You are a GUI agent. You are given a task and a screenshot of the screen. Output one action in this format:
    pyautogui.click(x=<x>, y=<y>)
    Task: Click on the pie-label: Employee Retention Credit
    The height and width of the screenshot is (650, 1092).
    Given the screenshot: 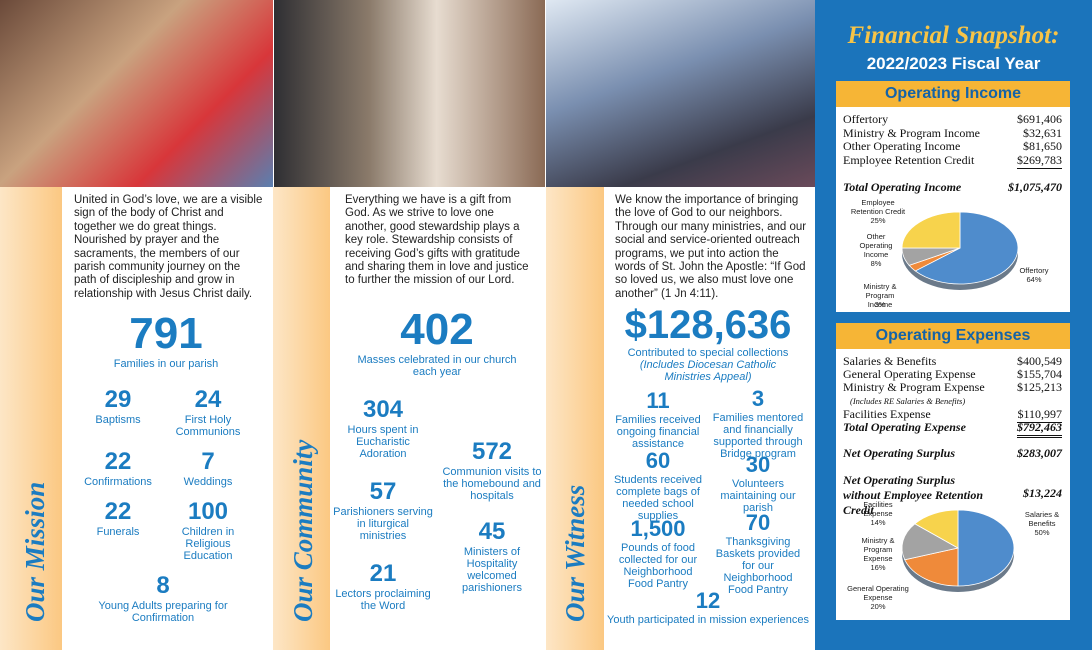 What is the action you would take?
    pyautogui.click(x=878, y=207)
    